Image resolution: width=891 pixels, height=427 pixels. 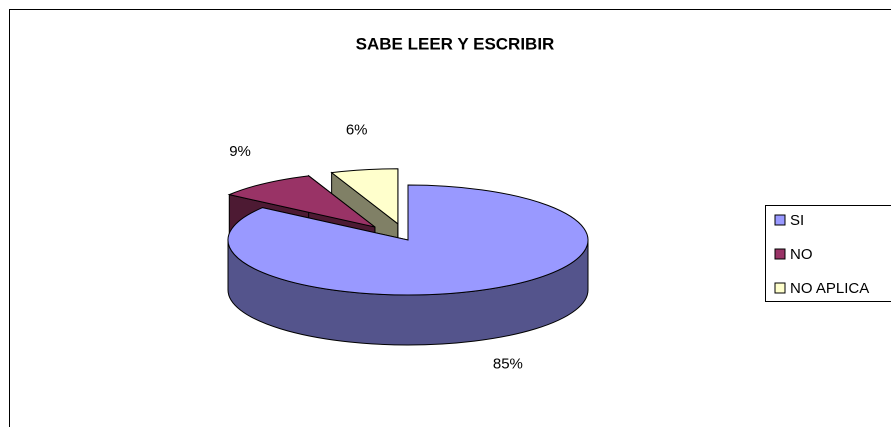 I want to click on data-label: 85%, so click(x=508, y=364).